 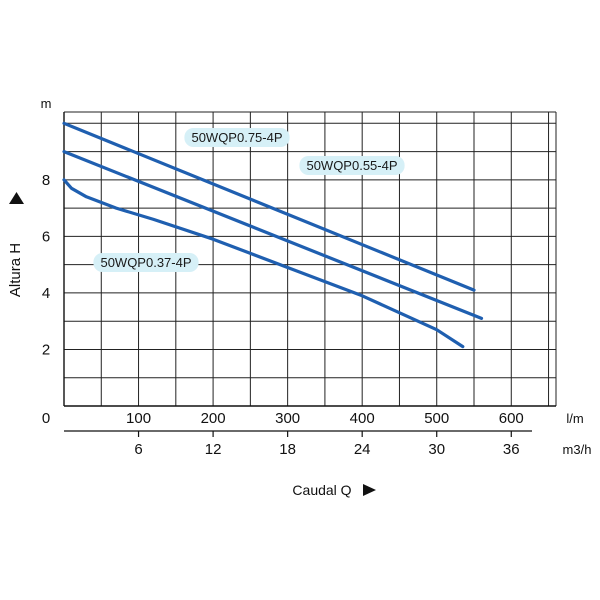 I want to click on y-tick-label: 6, so click(x=46, y=236).